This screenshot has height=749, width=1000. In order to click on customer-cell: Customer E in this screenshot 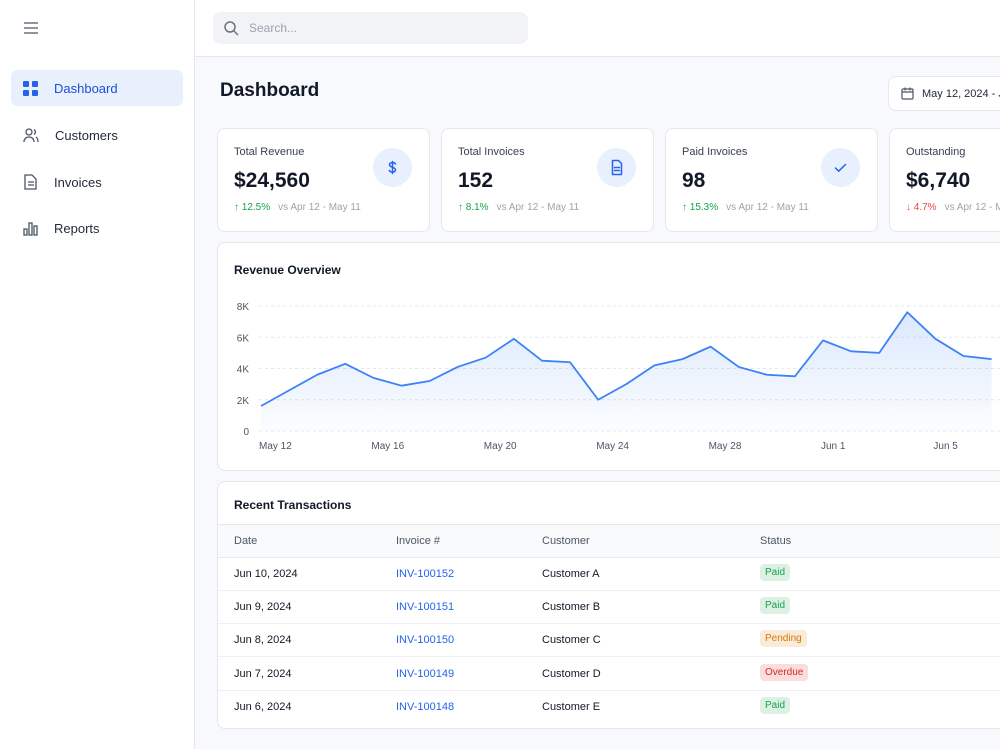, I will do `click(571, 706)`.